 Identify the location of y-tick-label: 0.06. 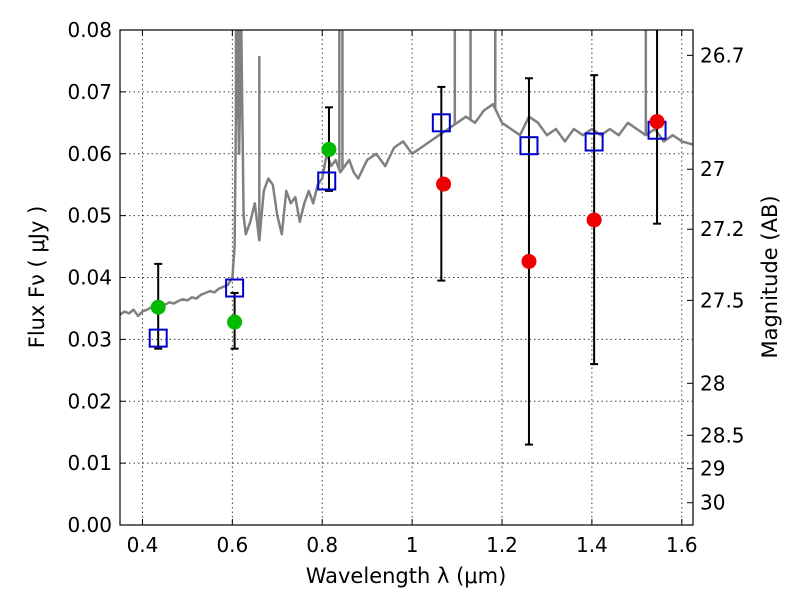
(89, 154).